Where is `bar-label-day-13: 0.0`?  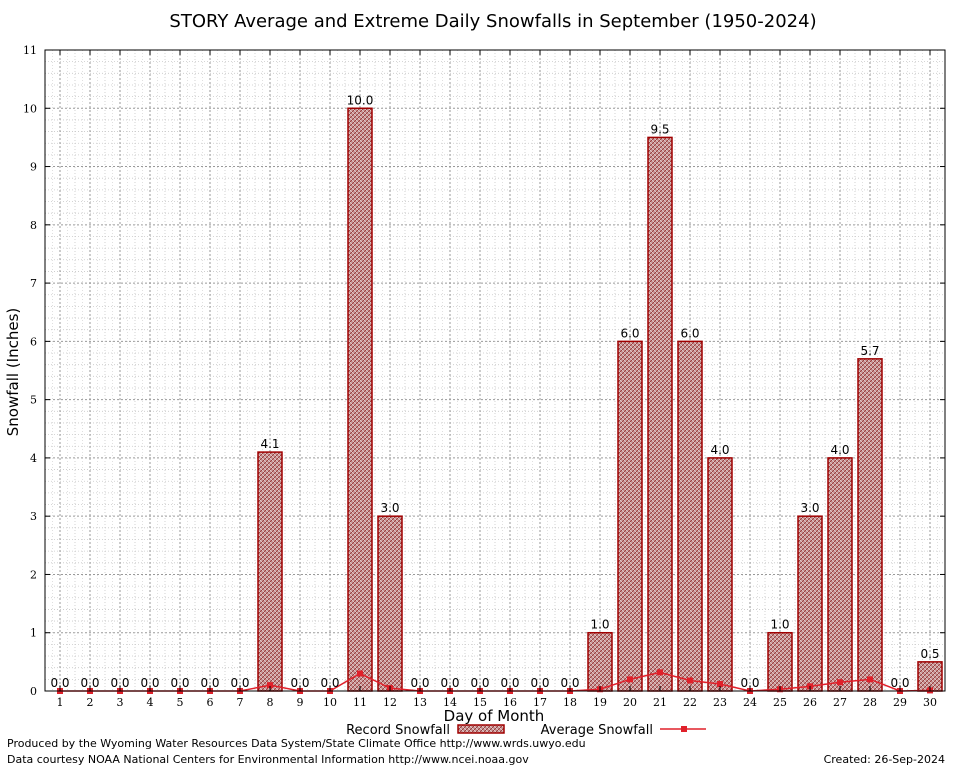
bar-label-day-13: 0.0 is located at coordinates (419, 683).